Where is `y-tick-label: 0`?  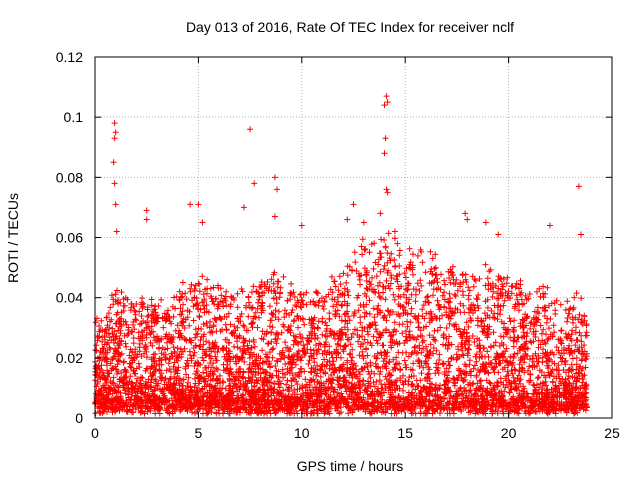
y-tick-label: 0 is located at coordinates (79, 418).